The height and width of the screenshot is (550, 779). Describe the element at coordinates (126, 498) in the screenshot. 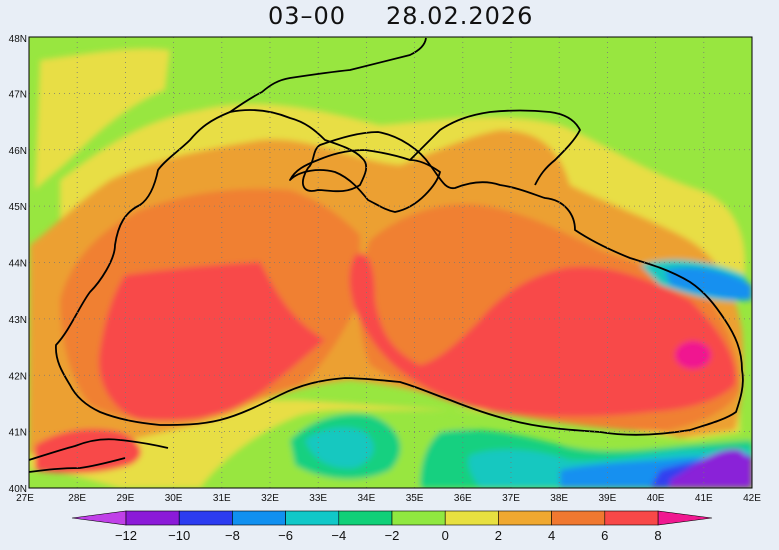

I see `lon-tick-label: 29E` at that location.